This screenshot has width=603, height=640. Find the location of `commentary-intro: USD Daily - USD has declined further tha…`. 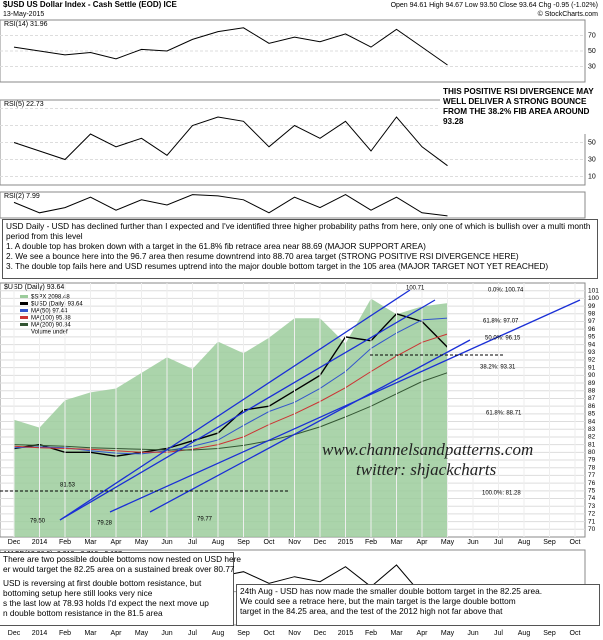

commentary-intro: USD Daily - USD has declined further tha… is located at coordinates (298, 231).